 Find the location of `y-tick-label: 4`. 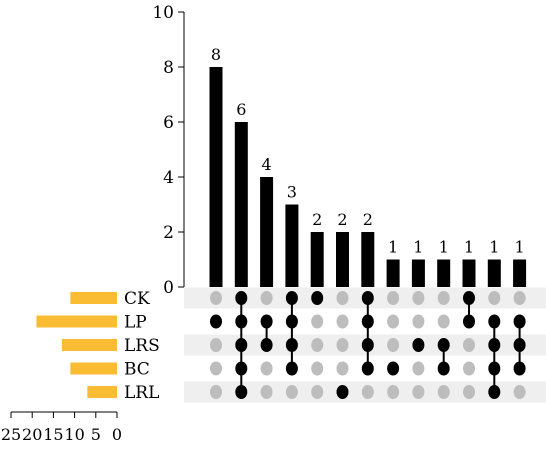

y-tick-label: 4 is located at coordinates (168, 178).